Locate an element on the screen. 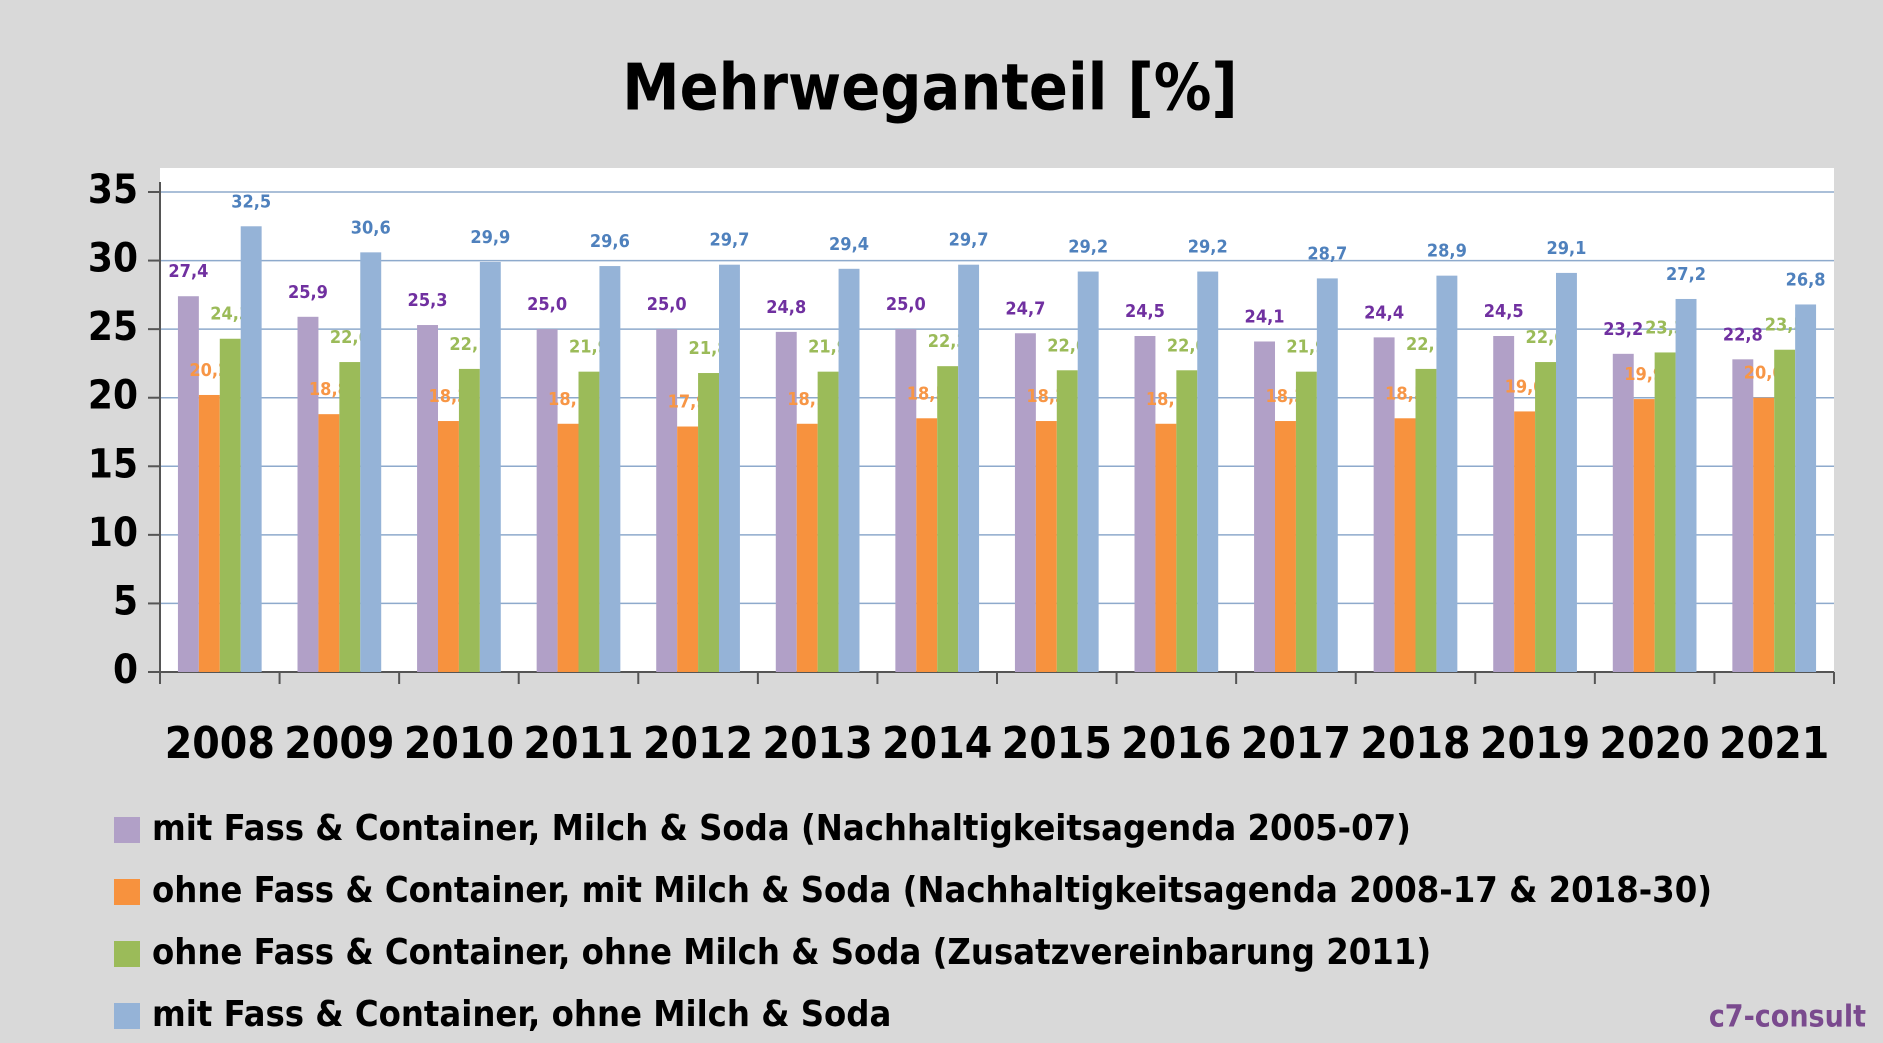  data-label: 22,6 is located at coordinates (1546, 337).